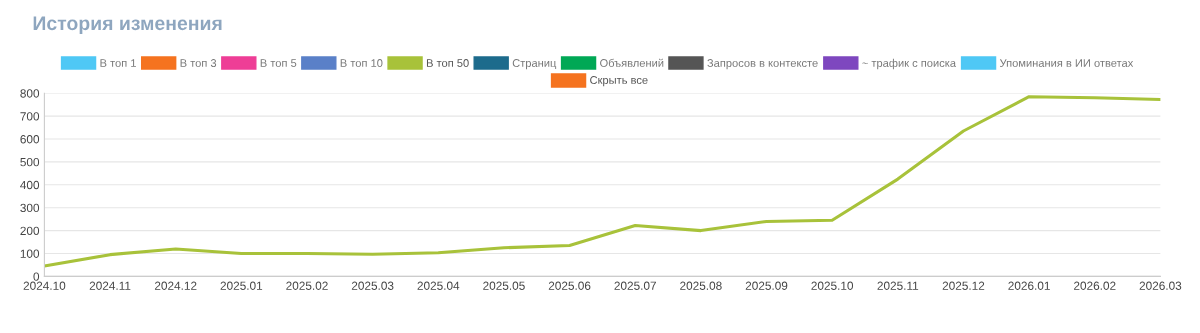 The height and width of the screenshot is (333, 1200). What do you see at coordinates (909, 64) in the screenshot?
I see `legend-label: ~ трафик с поиска` at bounding box center [909, 64].